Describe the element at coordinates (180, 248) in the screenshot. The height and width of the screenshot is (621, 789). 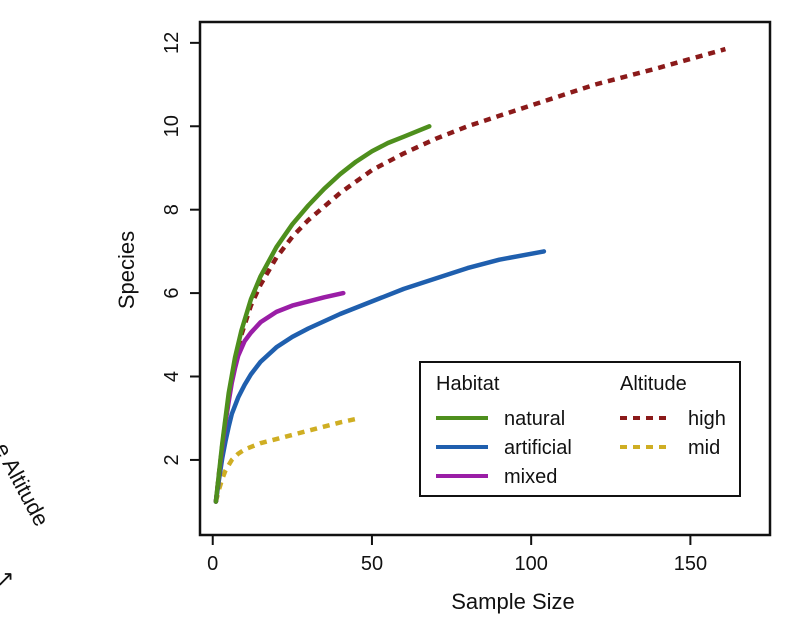
I see `y-axis: 2 4 6 8 10 12` at that location.